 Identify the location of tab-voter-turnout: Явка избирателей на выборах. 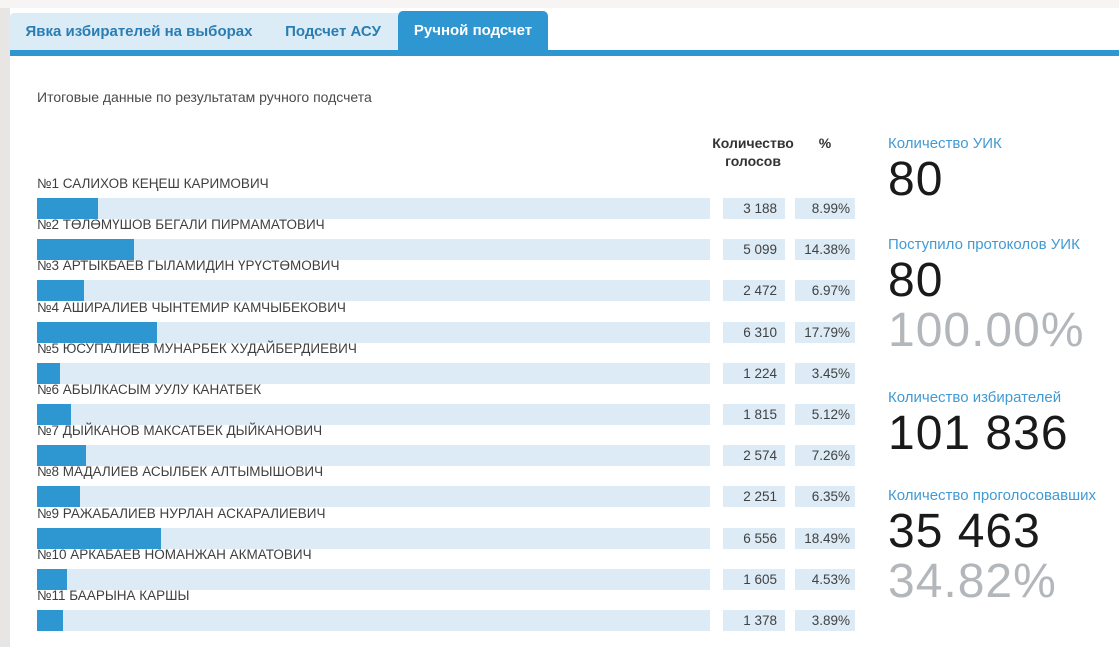
(139, 31).